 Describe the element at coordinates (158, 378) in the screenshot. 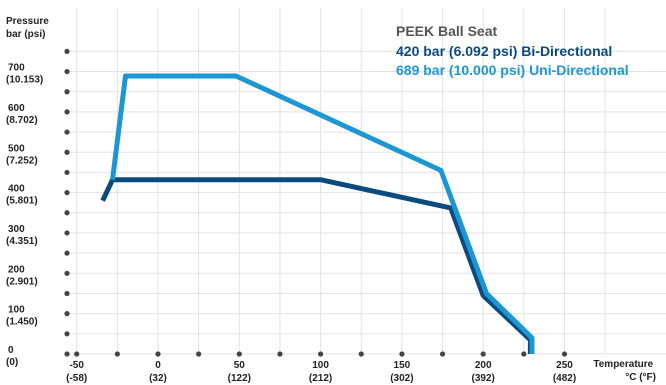

I see `x-tick-fahrenheit: (32)` at that location.